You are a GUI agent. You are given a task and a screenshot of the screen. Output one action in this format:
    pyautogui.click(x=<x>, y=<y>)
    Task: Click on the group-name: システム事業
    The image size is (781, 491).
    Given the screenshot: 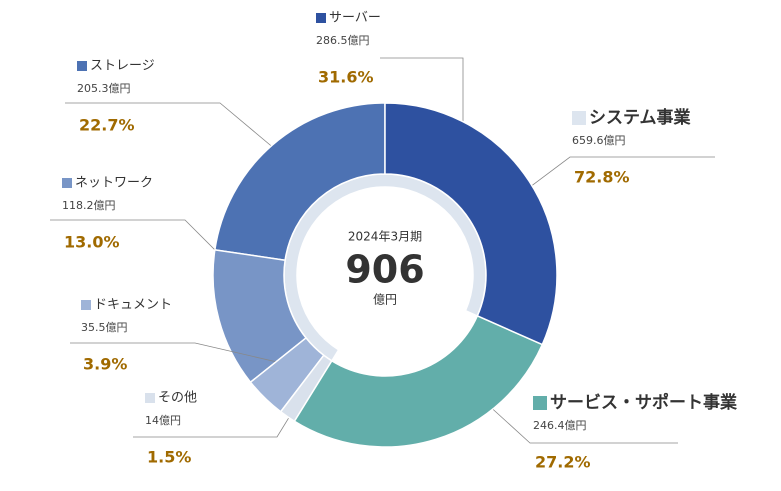 What is the action you would take?
    pyautogui.click(x=640, y=117)
    